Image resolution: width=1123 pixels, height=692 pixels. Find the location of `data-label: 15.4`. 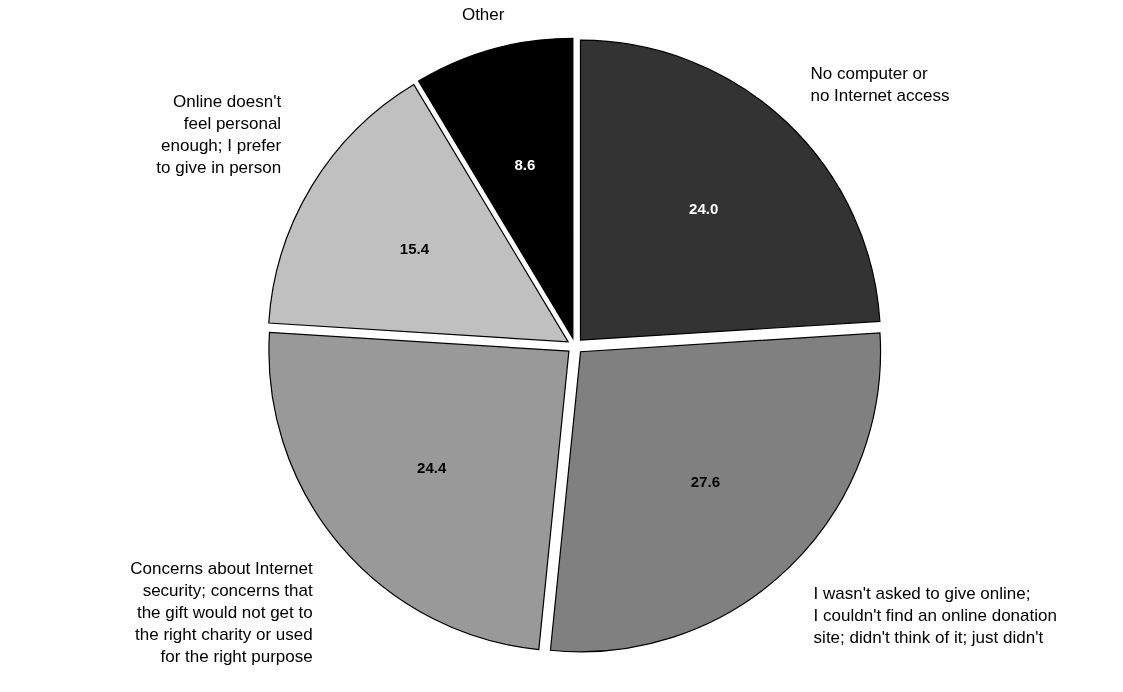

data-label: 15.4 is located at coordinates (414, 248).